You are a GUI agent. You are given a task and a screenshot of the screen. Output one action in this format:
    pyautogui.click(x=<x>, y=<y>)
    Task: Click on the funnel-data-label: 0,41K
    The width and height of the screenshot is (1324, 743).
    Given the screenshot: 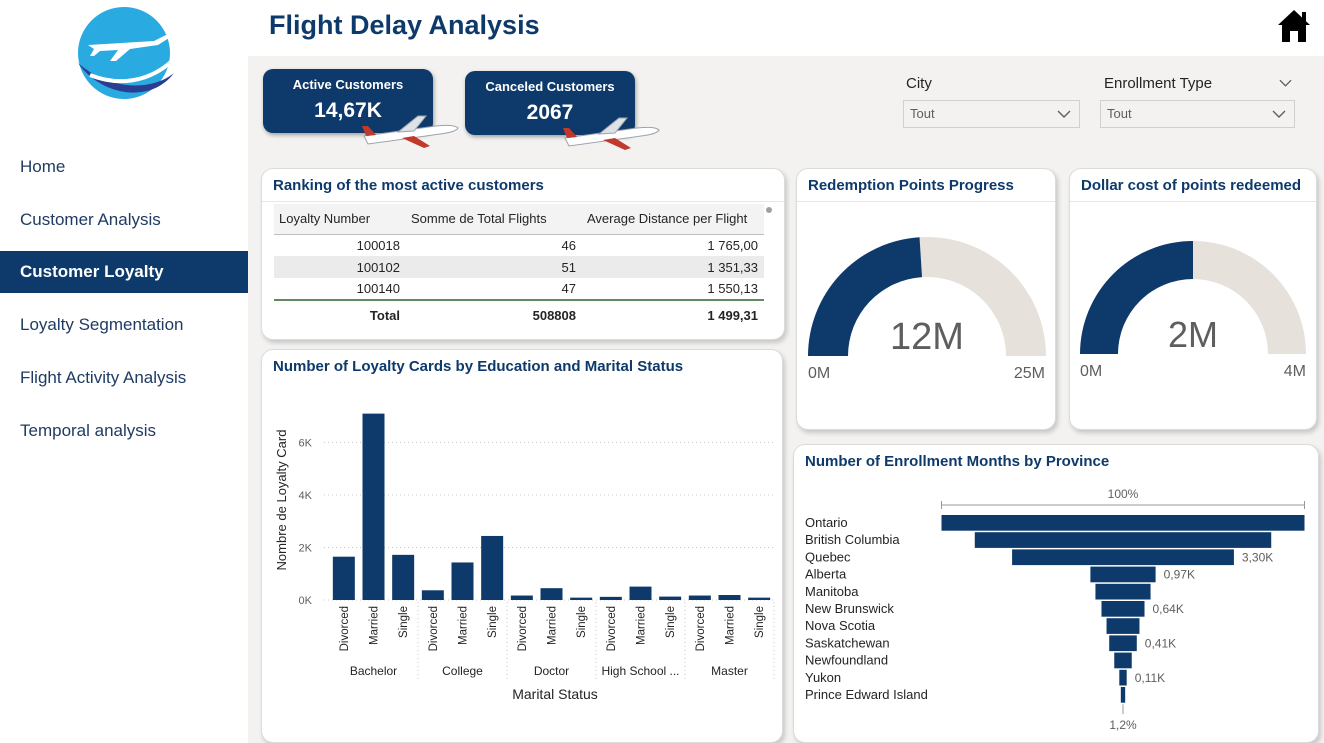 What is the action you would take?
    pyautogui.click(x=1160, y=643)
    